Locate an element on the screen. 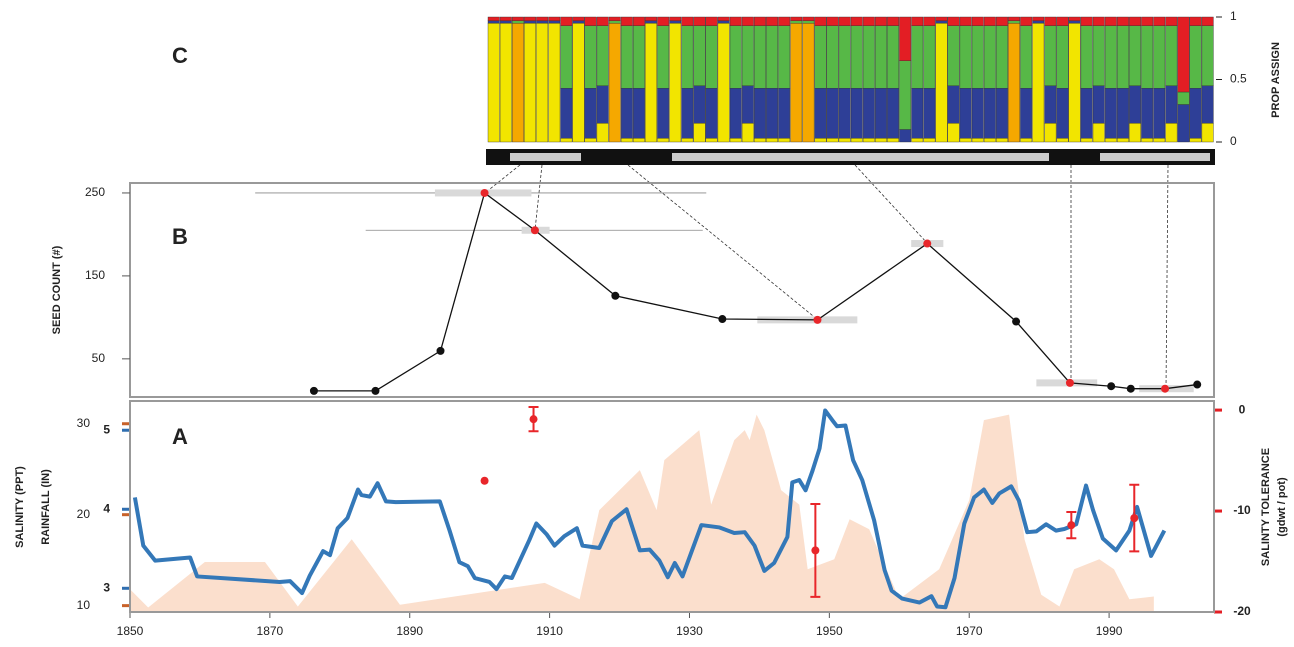  y-tick-label: 250 is located at coordinates (95, 192).